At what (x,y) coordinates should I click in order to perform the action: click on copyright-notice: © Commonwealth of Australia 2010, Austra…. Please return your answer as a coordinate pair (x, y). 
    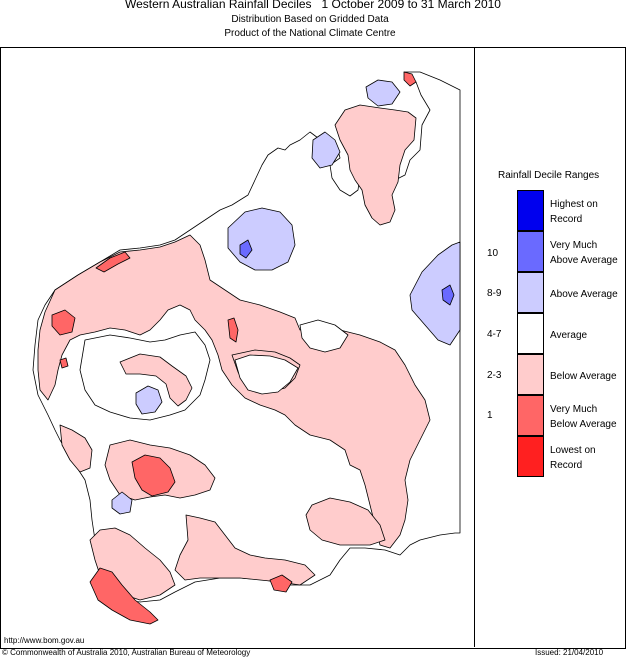
    Looking at the image, I should click on (126, 652).